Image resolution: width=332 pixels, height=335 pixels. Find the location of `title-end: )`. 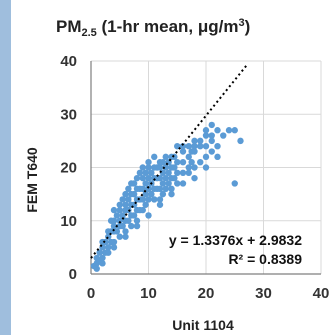

title-end: ) is located at coordinates (248, 26).